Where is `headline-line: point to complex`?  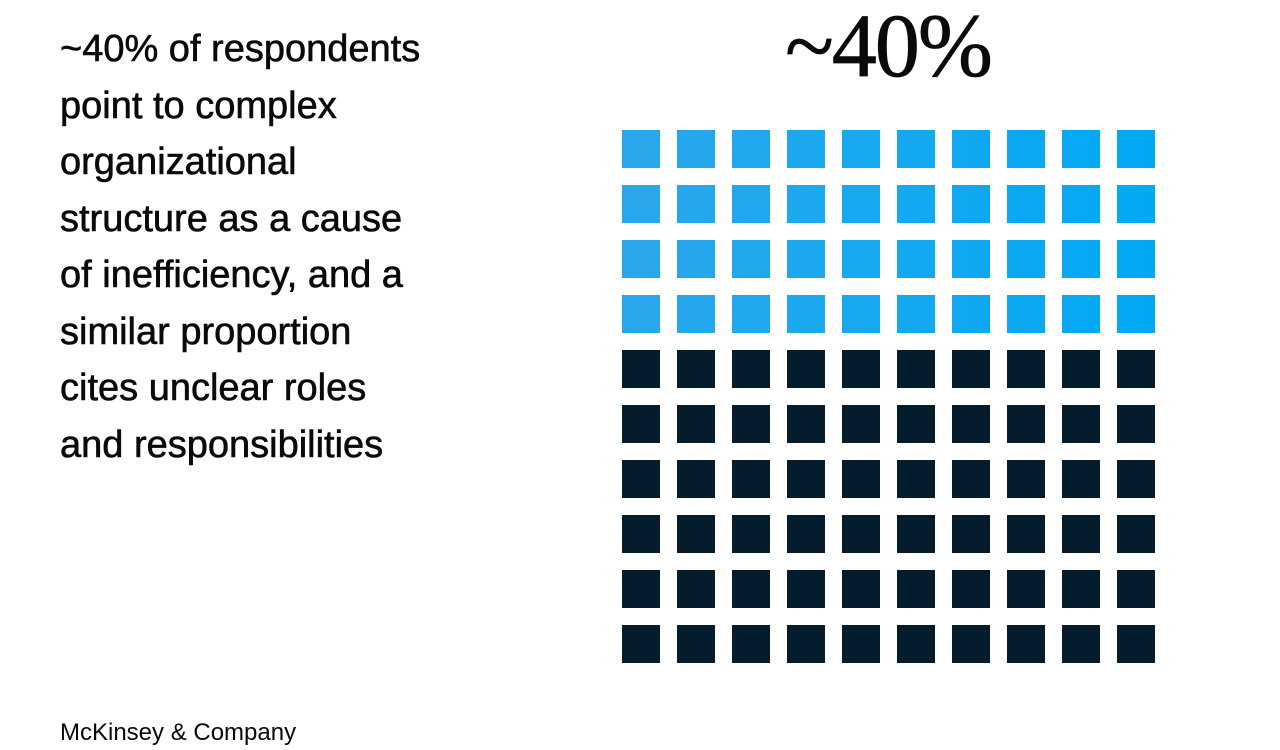
headline-line: point to complex is located at coordinates (198, 105).